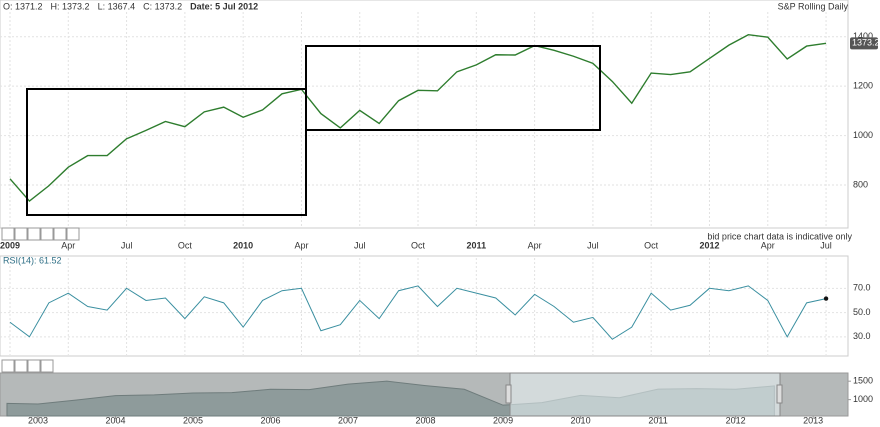 The image size is (880, 427). I want to click on ohlc-item: C: 1373.2, so click(162, 6).